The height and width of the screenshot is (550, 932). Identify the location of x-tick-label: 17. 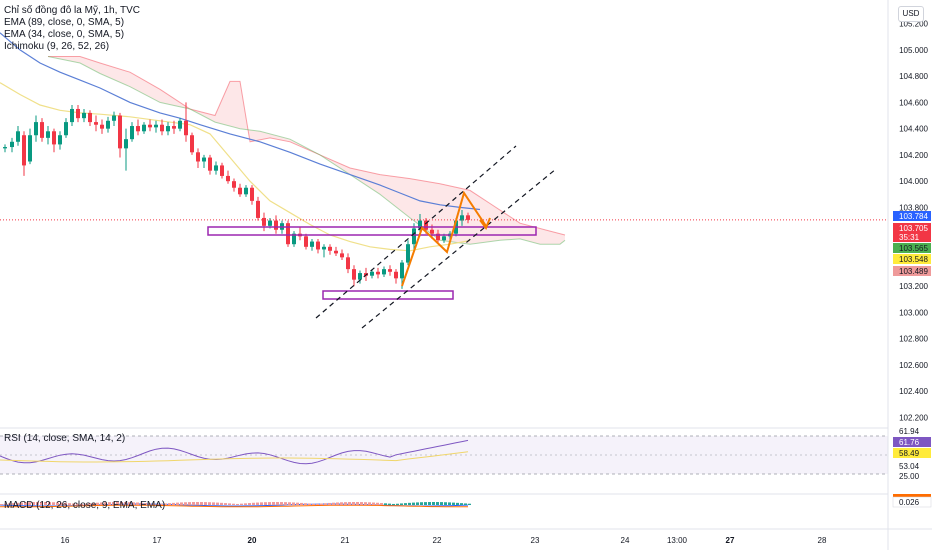
(157, 540).